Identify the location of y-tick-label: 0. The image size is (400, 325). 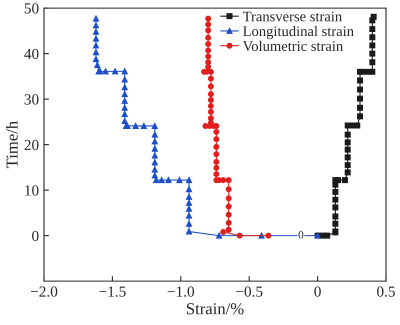
(35, 236).